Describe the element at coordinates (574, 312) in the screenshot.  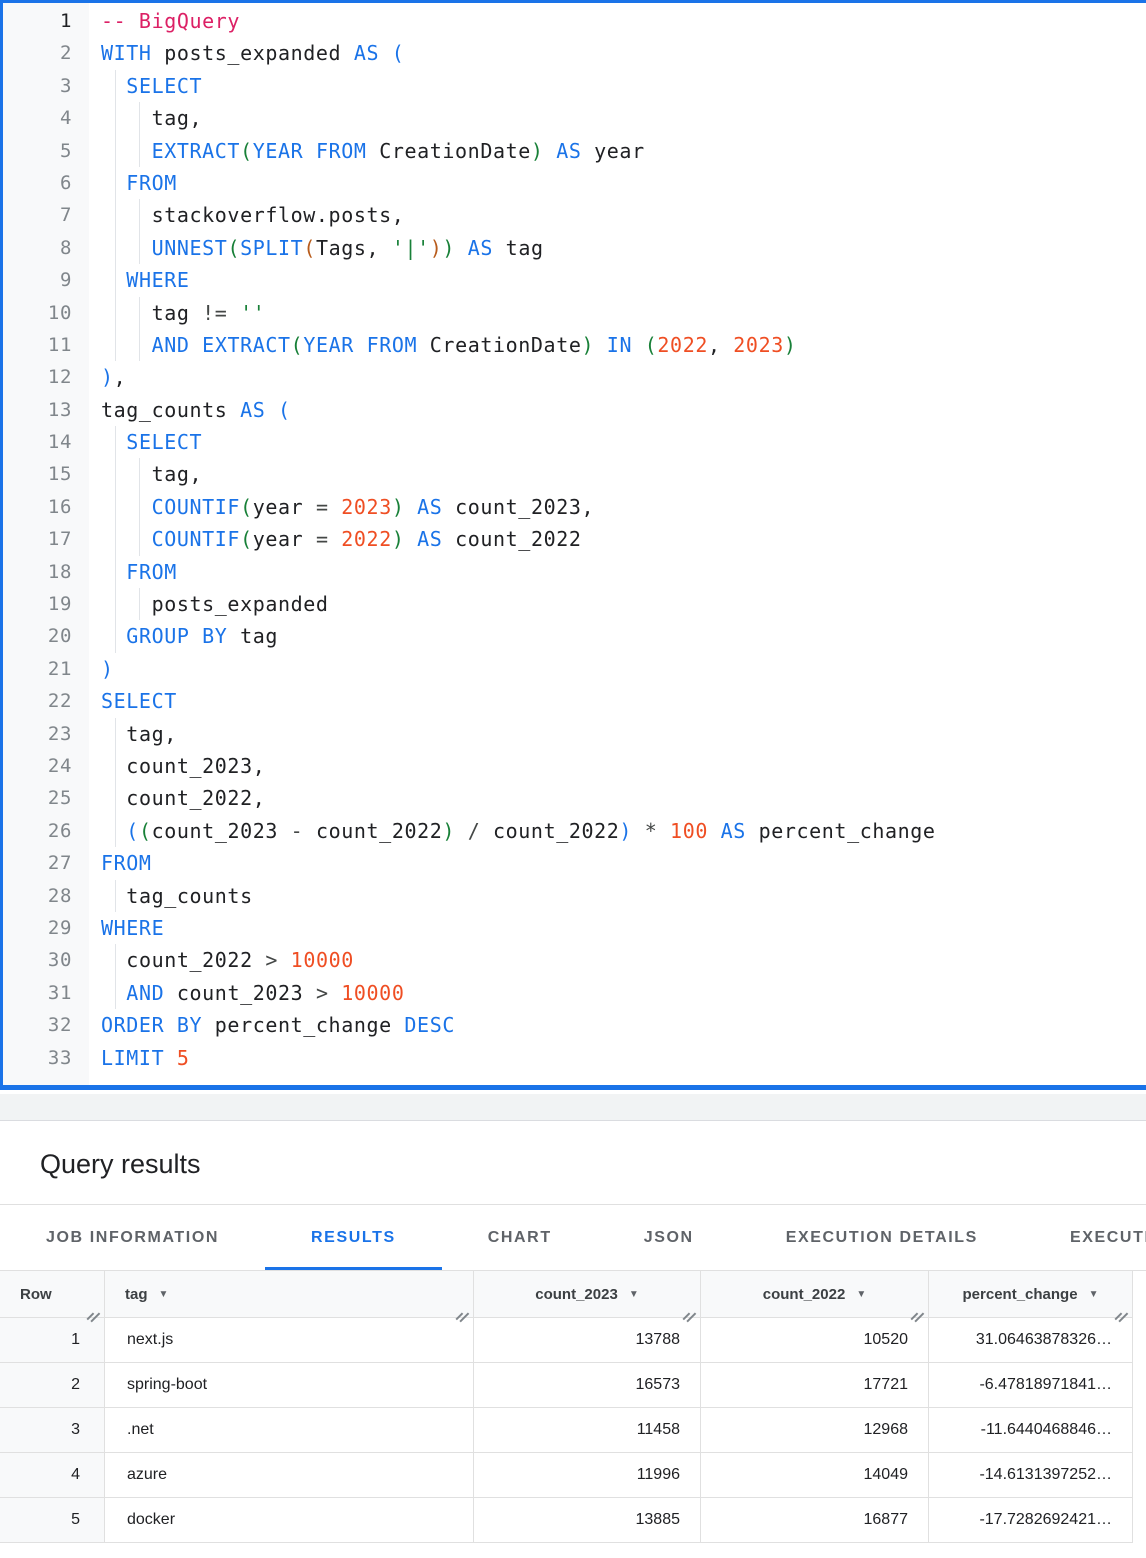
I see `code-line: 10 tag != ''` at that location.